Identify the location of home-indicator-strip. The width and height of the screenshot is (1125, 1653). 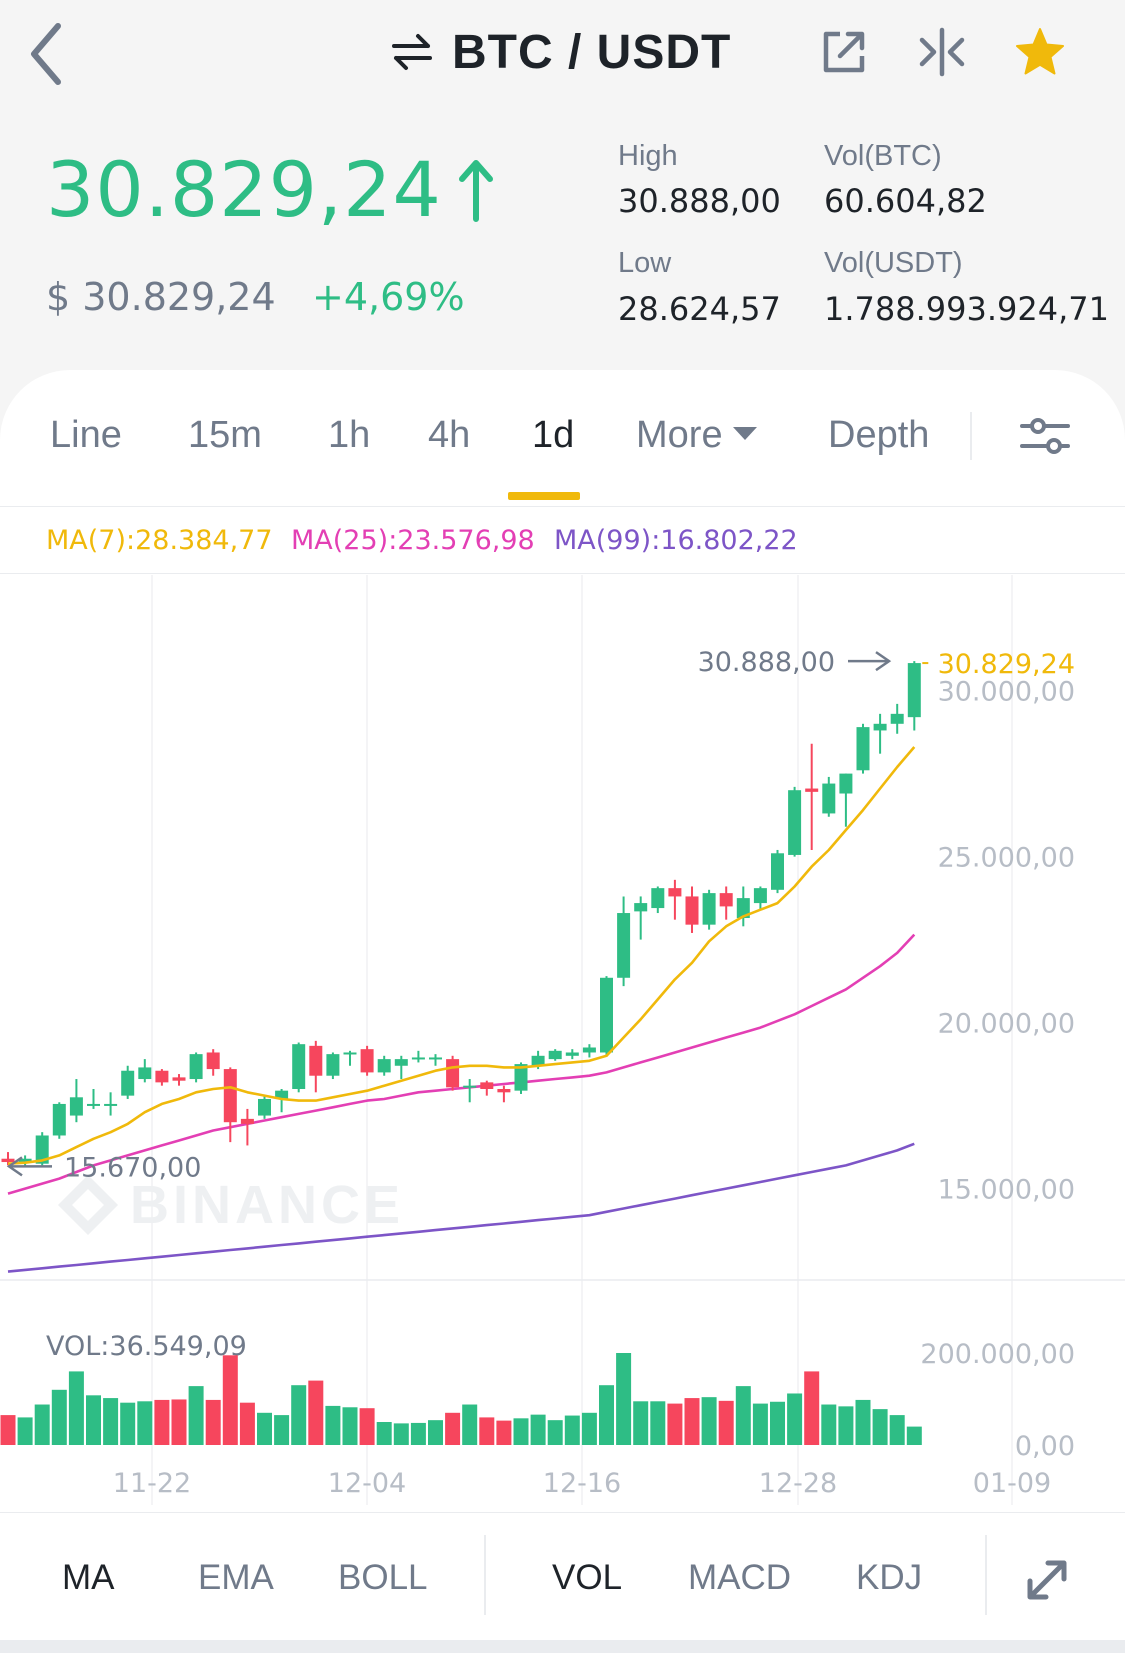
(562, 1646).